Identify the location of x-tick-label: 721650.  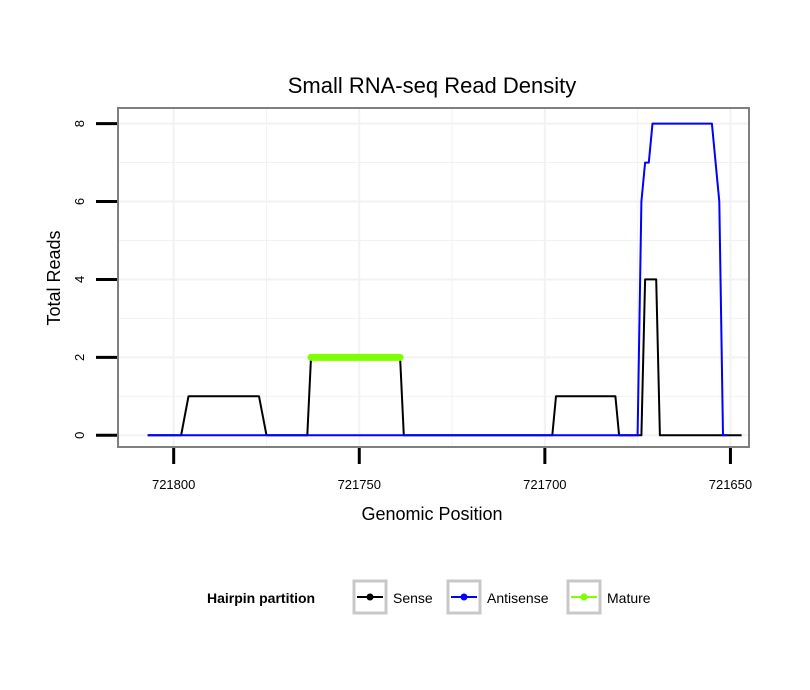
(730, 484).